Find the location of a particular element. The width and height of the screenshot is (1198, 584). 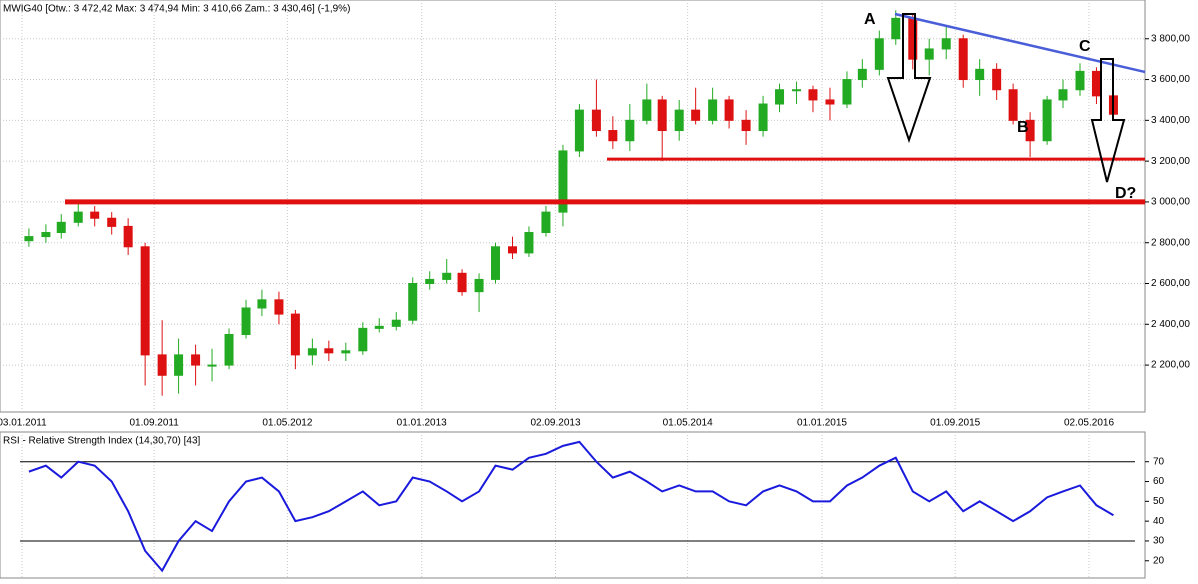

y-tick-label: 30 is located at coordinates (1159, 541).